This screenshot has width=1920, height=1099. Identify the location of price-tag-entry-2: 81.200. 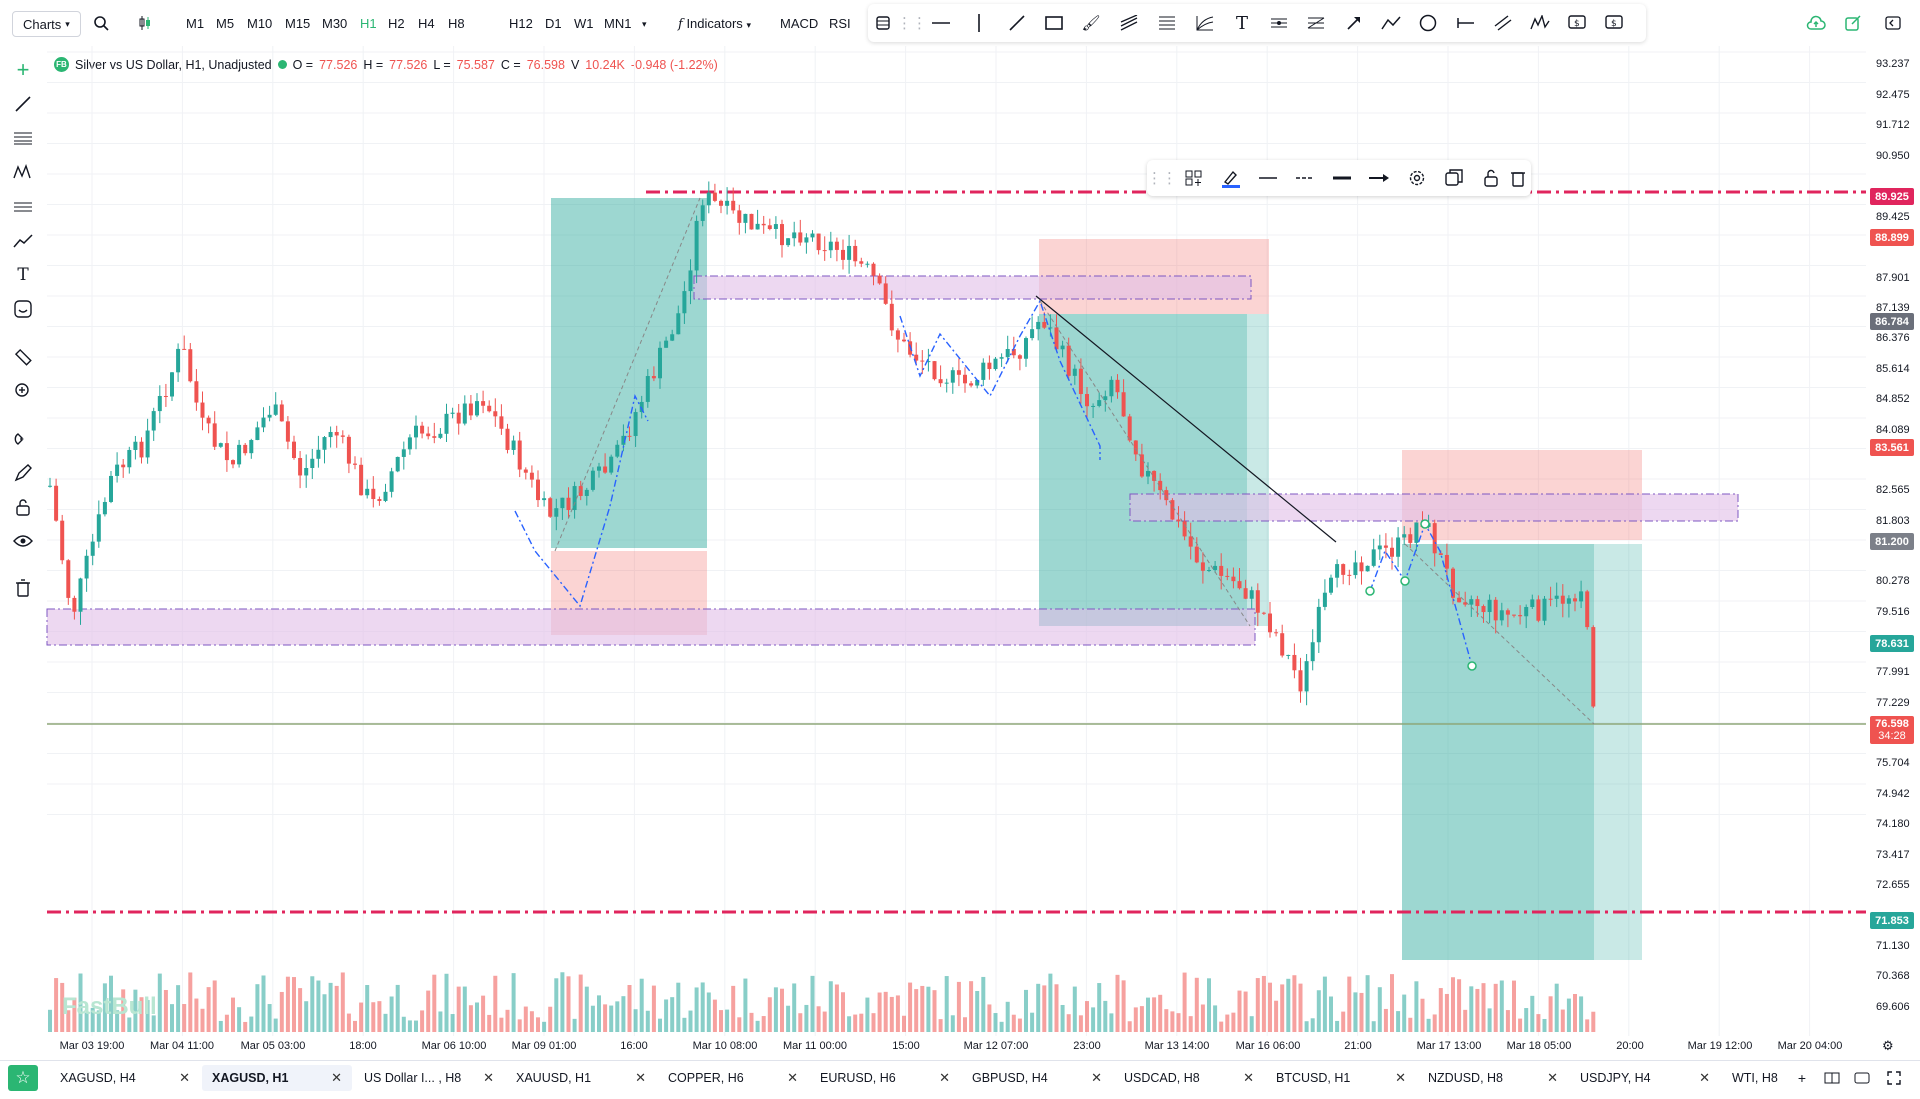
(1892, 541).